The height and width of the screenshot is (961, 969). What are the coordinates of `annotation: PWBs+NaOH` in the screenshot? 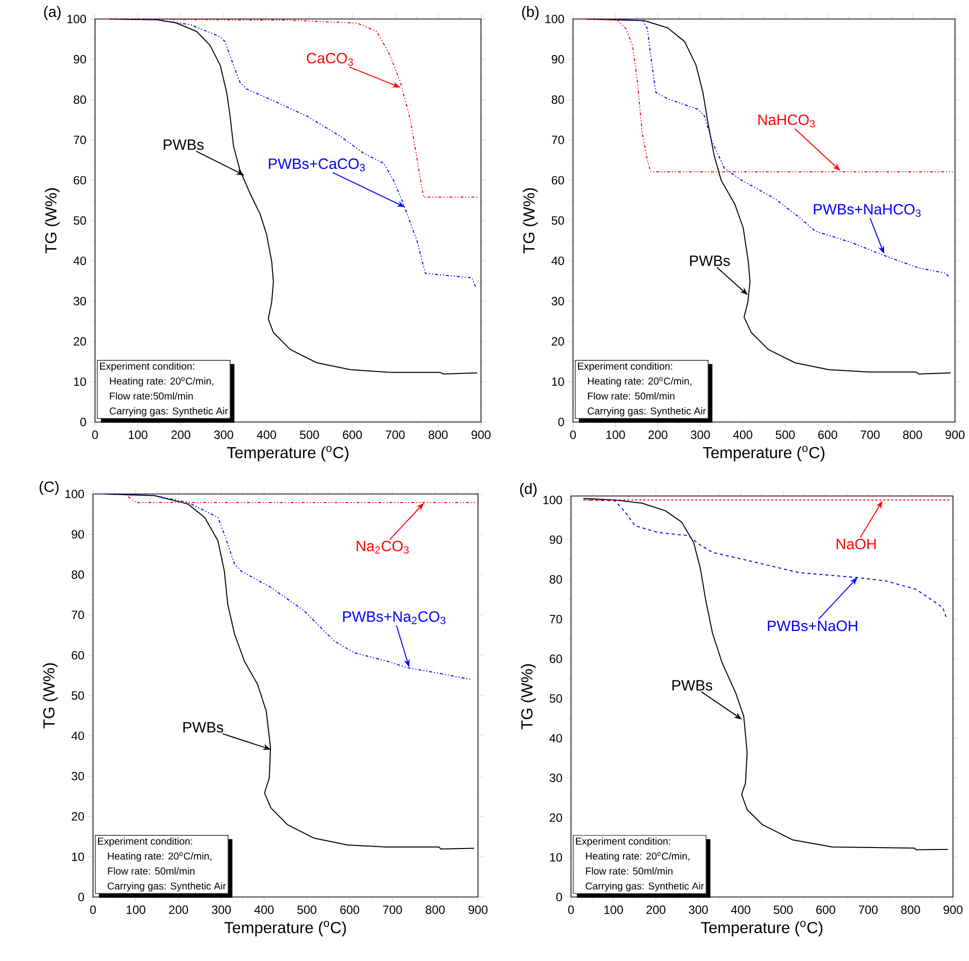 It's located at (813, 626).